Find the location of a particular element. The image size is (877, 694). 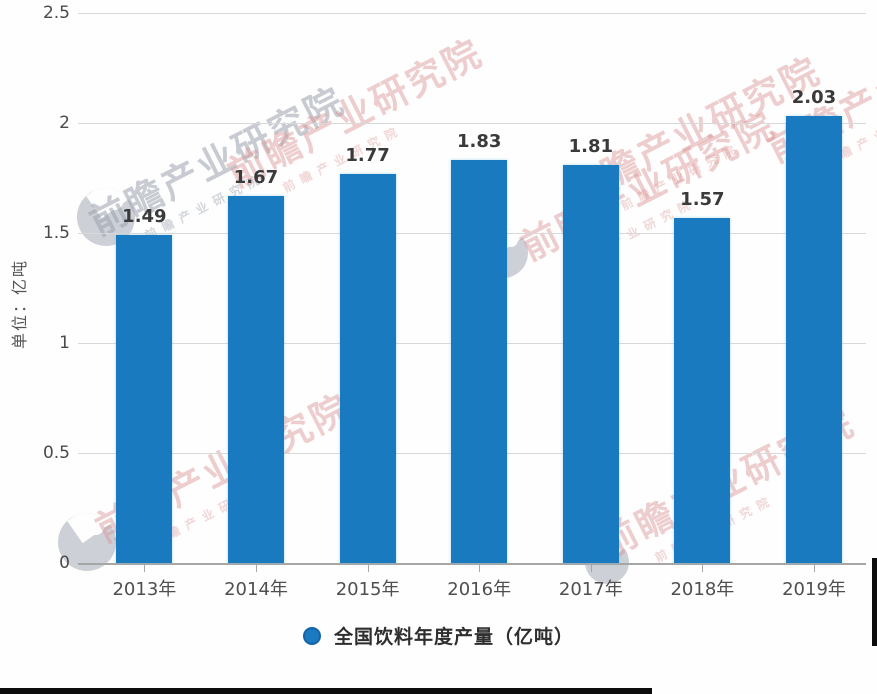

x-tick-label: 2018年 is located at coordinates (702, 589).